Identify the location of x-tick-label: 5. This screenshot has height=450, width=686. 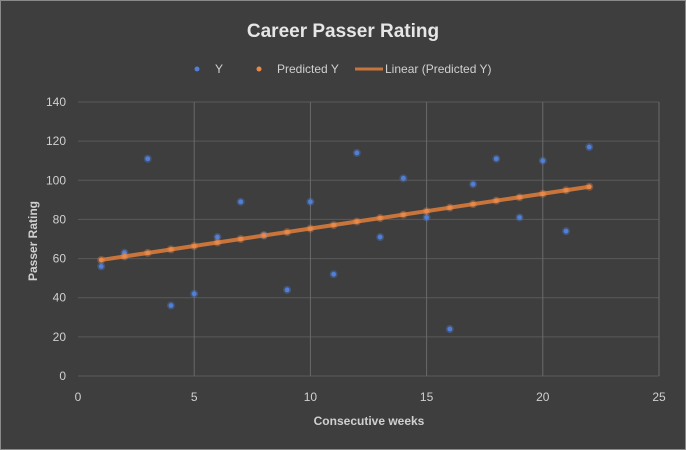
(194, 397).